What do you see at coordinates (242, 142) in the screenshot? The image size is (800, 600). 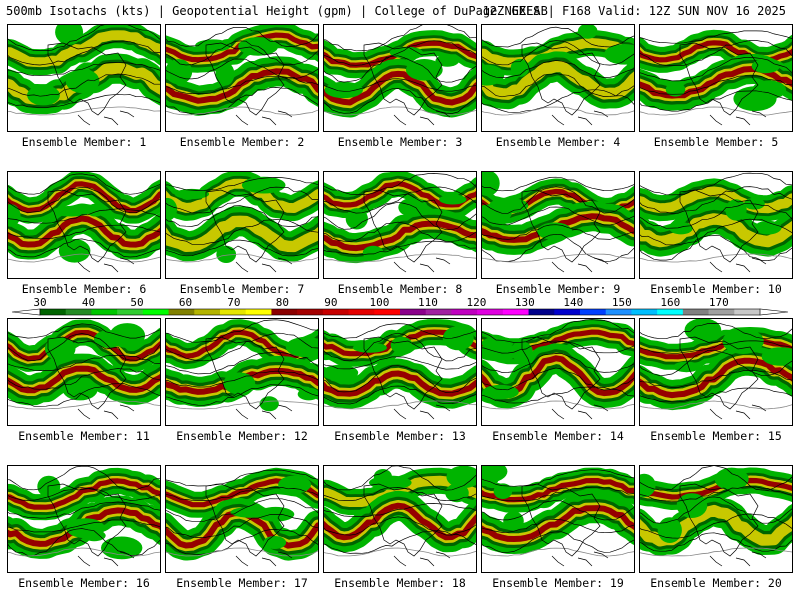 I see `ensemble-member-label: Ensemble Member: 2` at bounding box center [242, 142].